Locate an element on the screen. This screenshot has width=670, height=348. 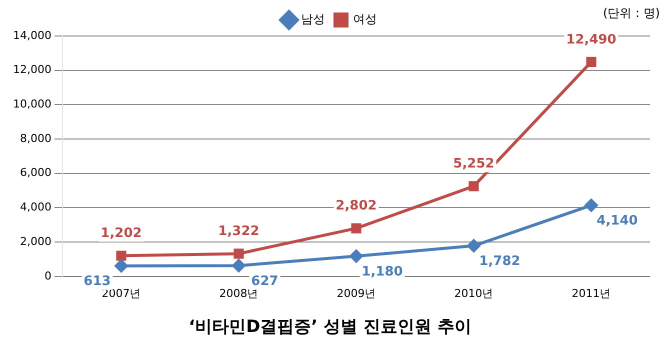
y-tick-label: 4,000 is located at coordinates (36, 207).